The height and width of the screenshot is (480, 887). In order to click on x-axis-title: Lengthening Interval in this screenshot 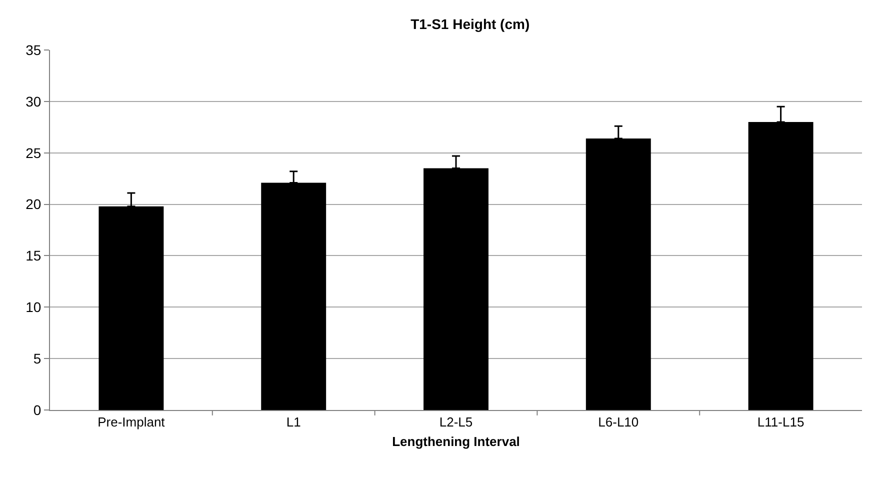, I will do `click(456, 442)`.